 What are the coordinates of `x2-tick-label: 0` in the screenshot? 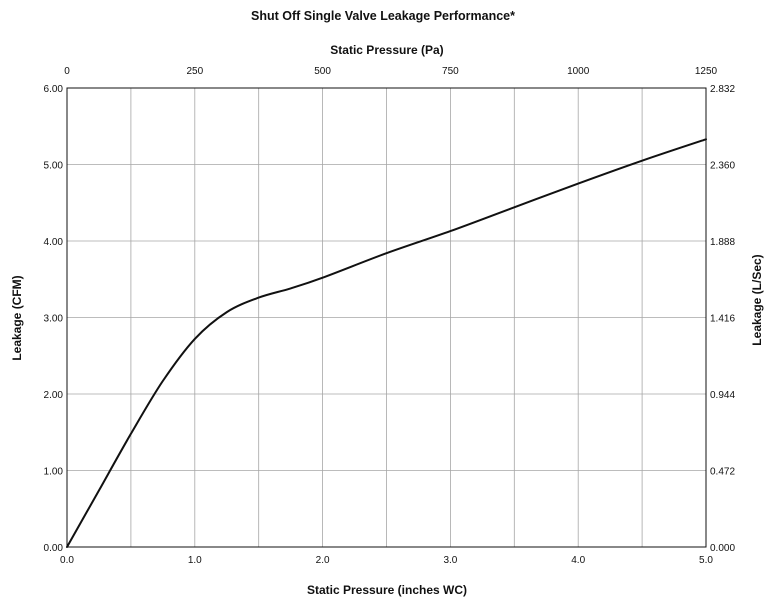 It's located at (67, 71).